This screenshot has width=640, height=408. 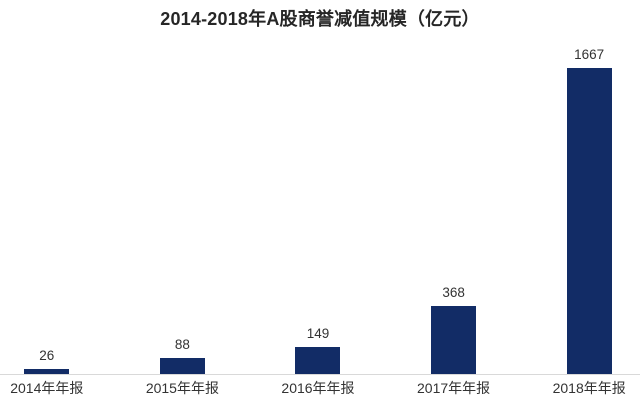 What do you see at coordinates (182, 344) in the screenshot?
I see `value-label: 88` at bounding box center [182, 344].